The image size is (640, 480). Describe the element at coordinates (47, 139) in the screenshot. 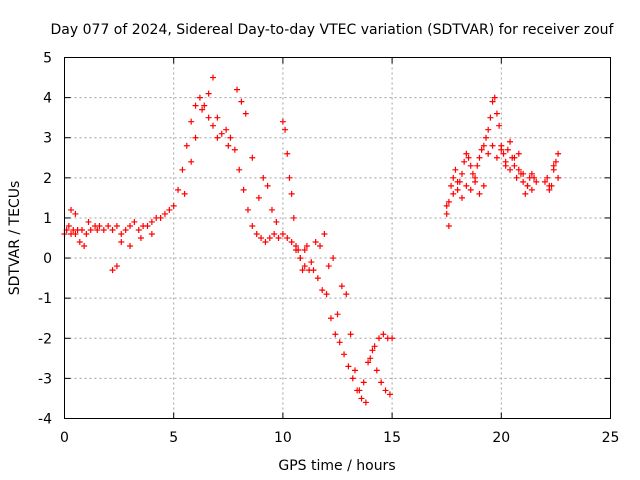

I see `y-tick-label: 3` at that location.